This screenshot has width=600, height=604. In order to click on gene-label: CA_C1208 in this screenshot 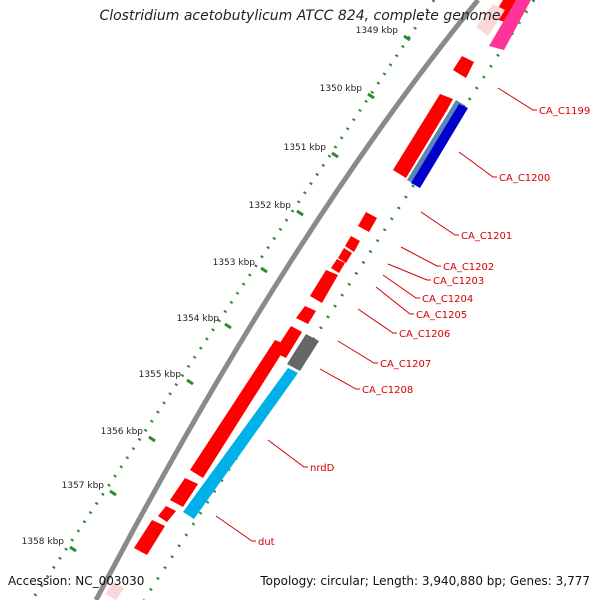, I will do `click(387, 390)`.